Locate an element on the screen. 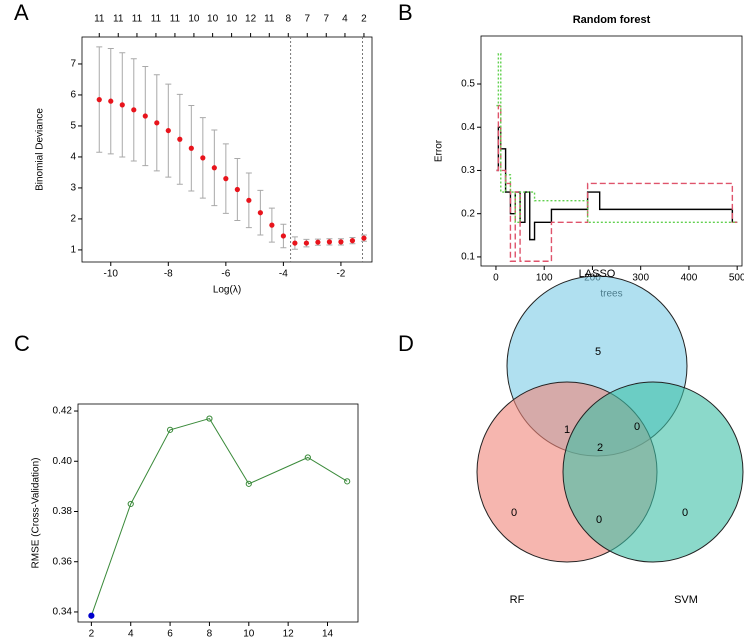 The height and width of the screenshot is (640, 744). y-tick-label: 0.3 is located at coordinates (468, 170).